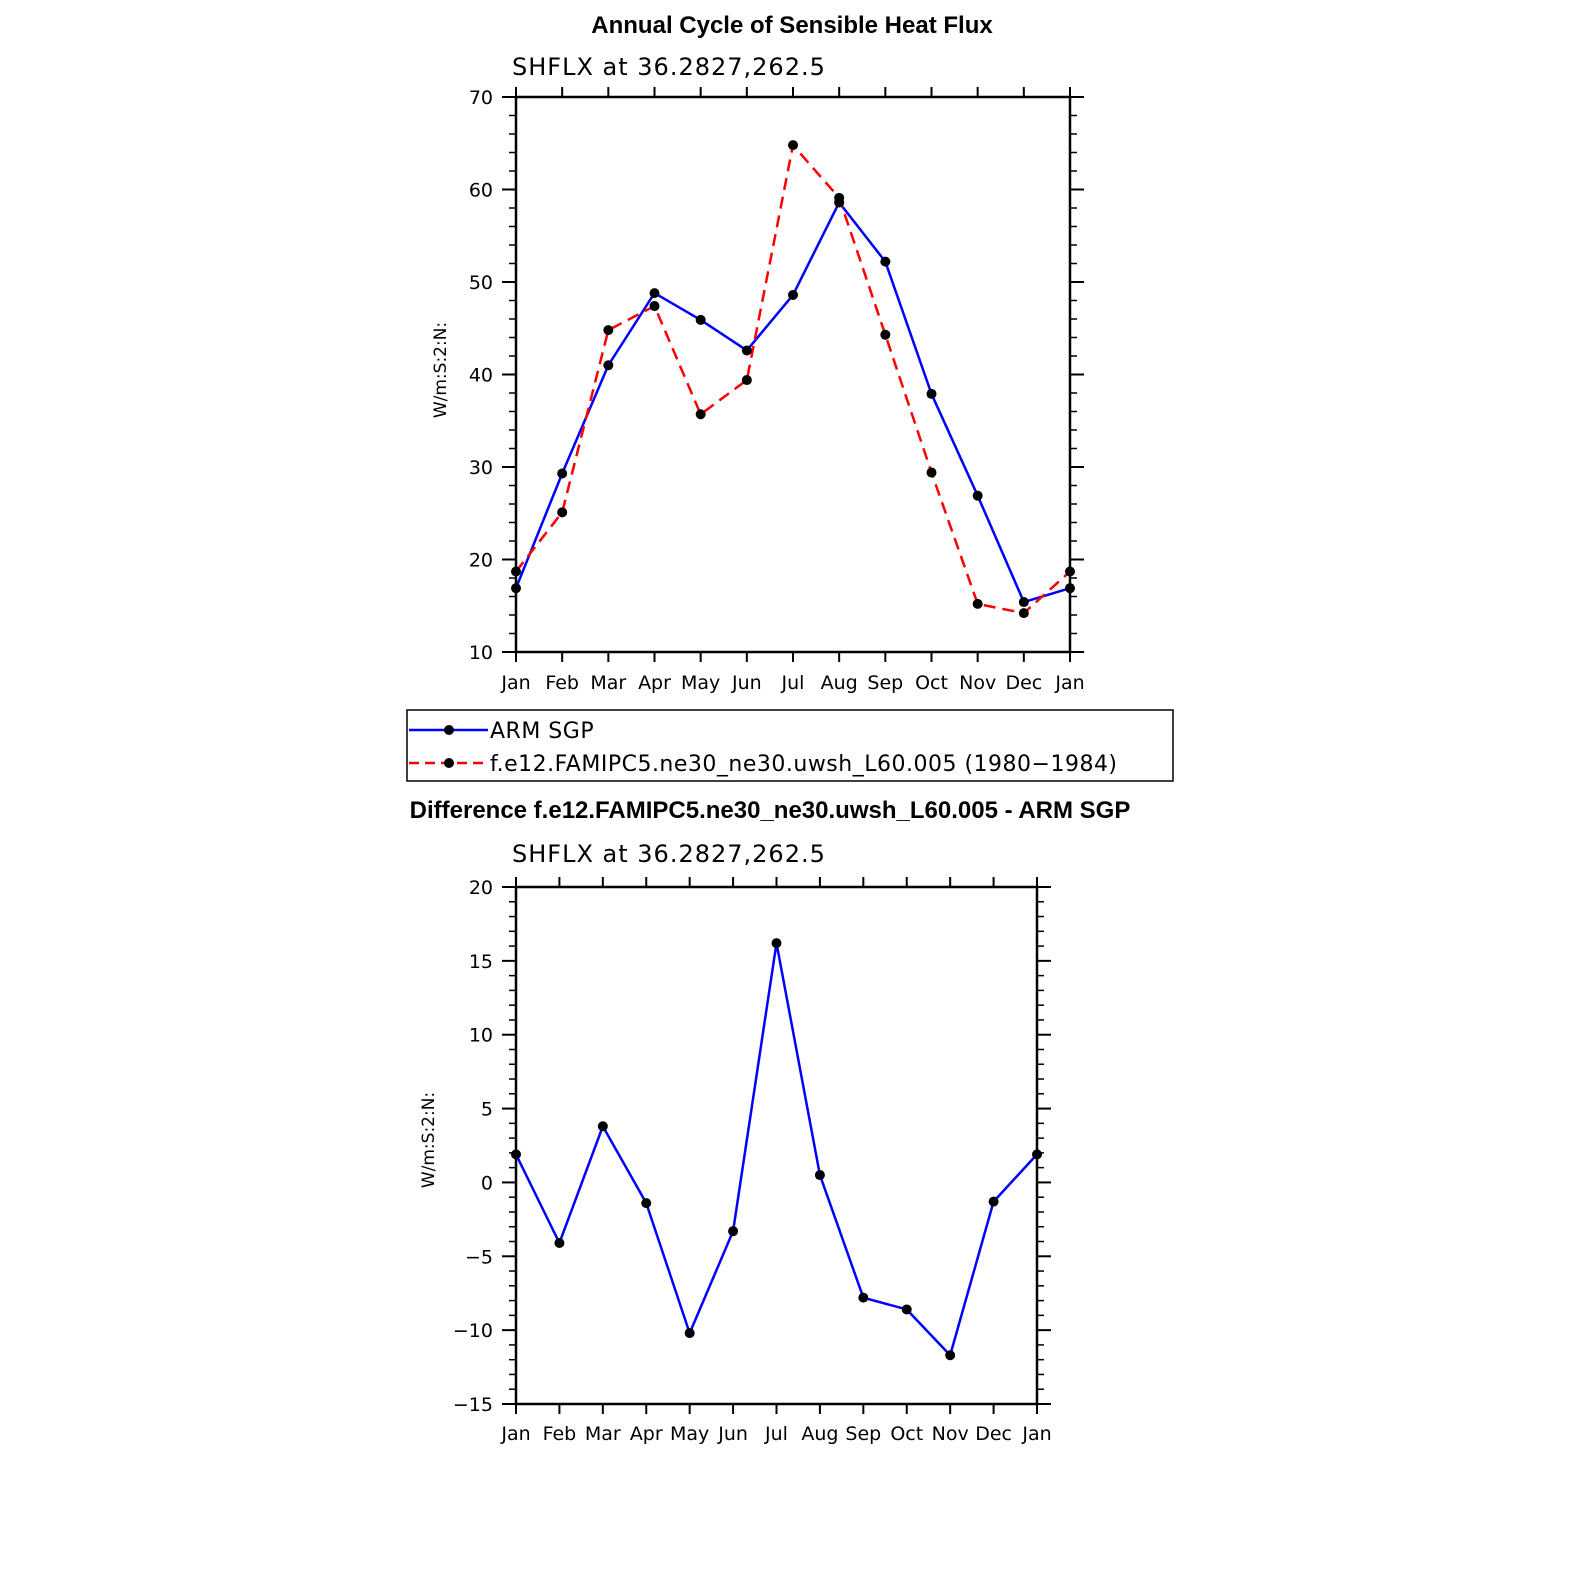 This screenshot has height=1575, width=1575. I want to click on y-tick-label: 0, so click(487, 1183).